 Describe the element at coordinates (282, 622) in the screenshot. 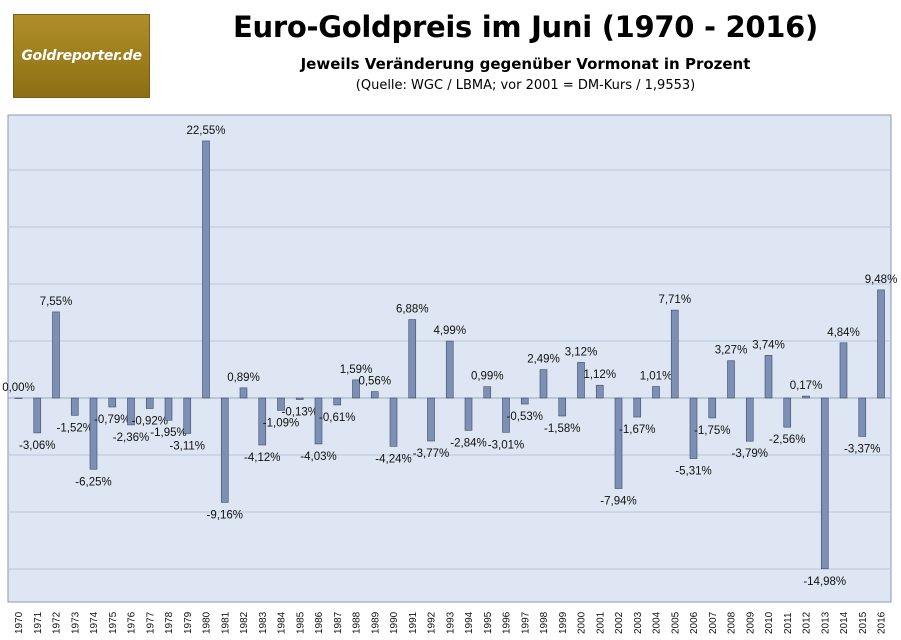

I see `x-tick-label: 1984` at that location.